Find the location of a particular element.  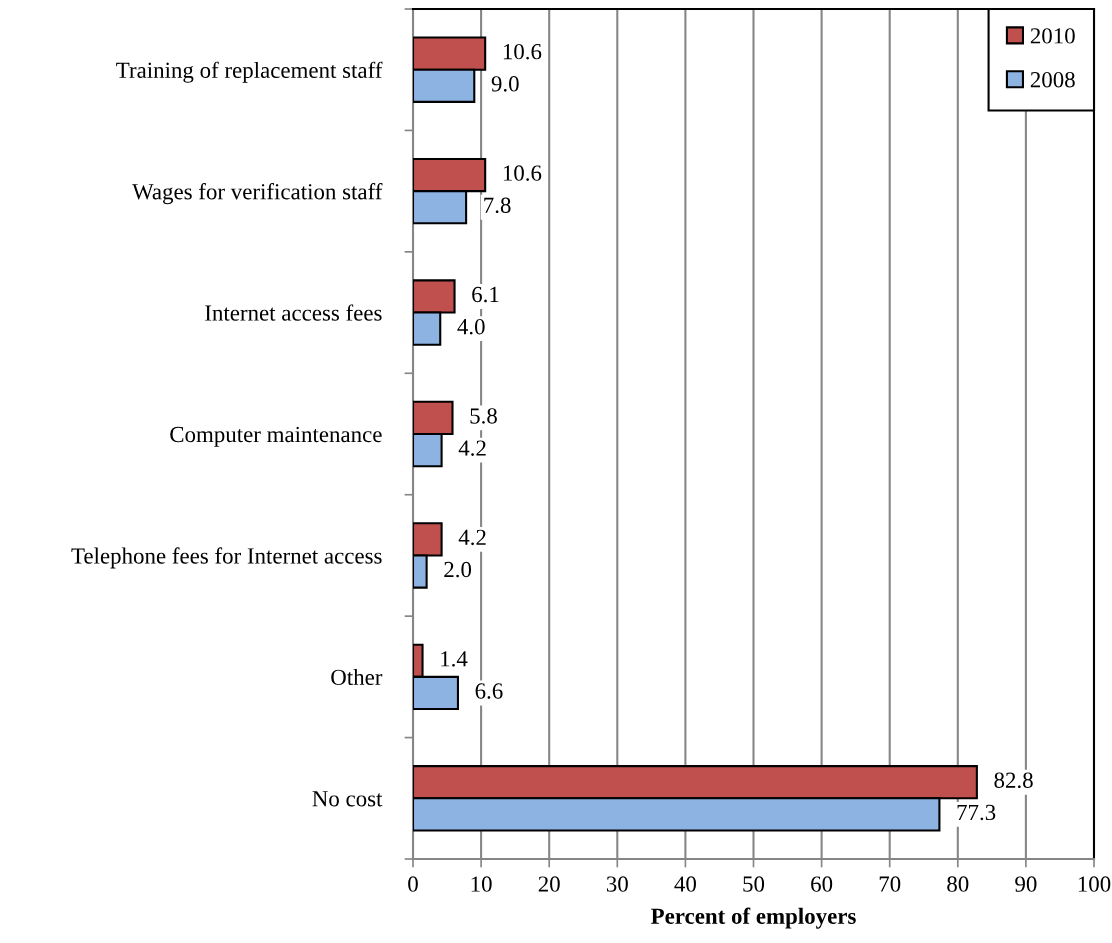

y-tick-label: Wages for verification staff is located at coordinates (257, 194).